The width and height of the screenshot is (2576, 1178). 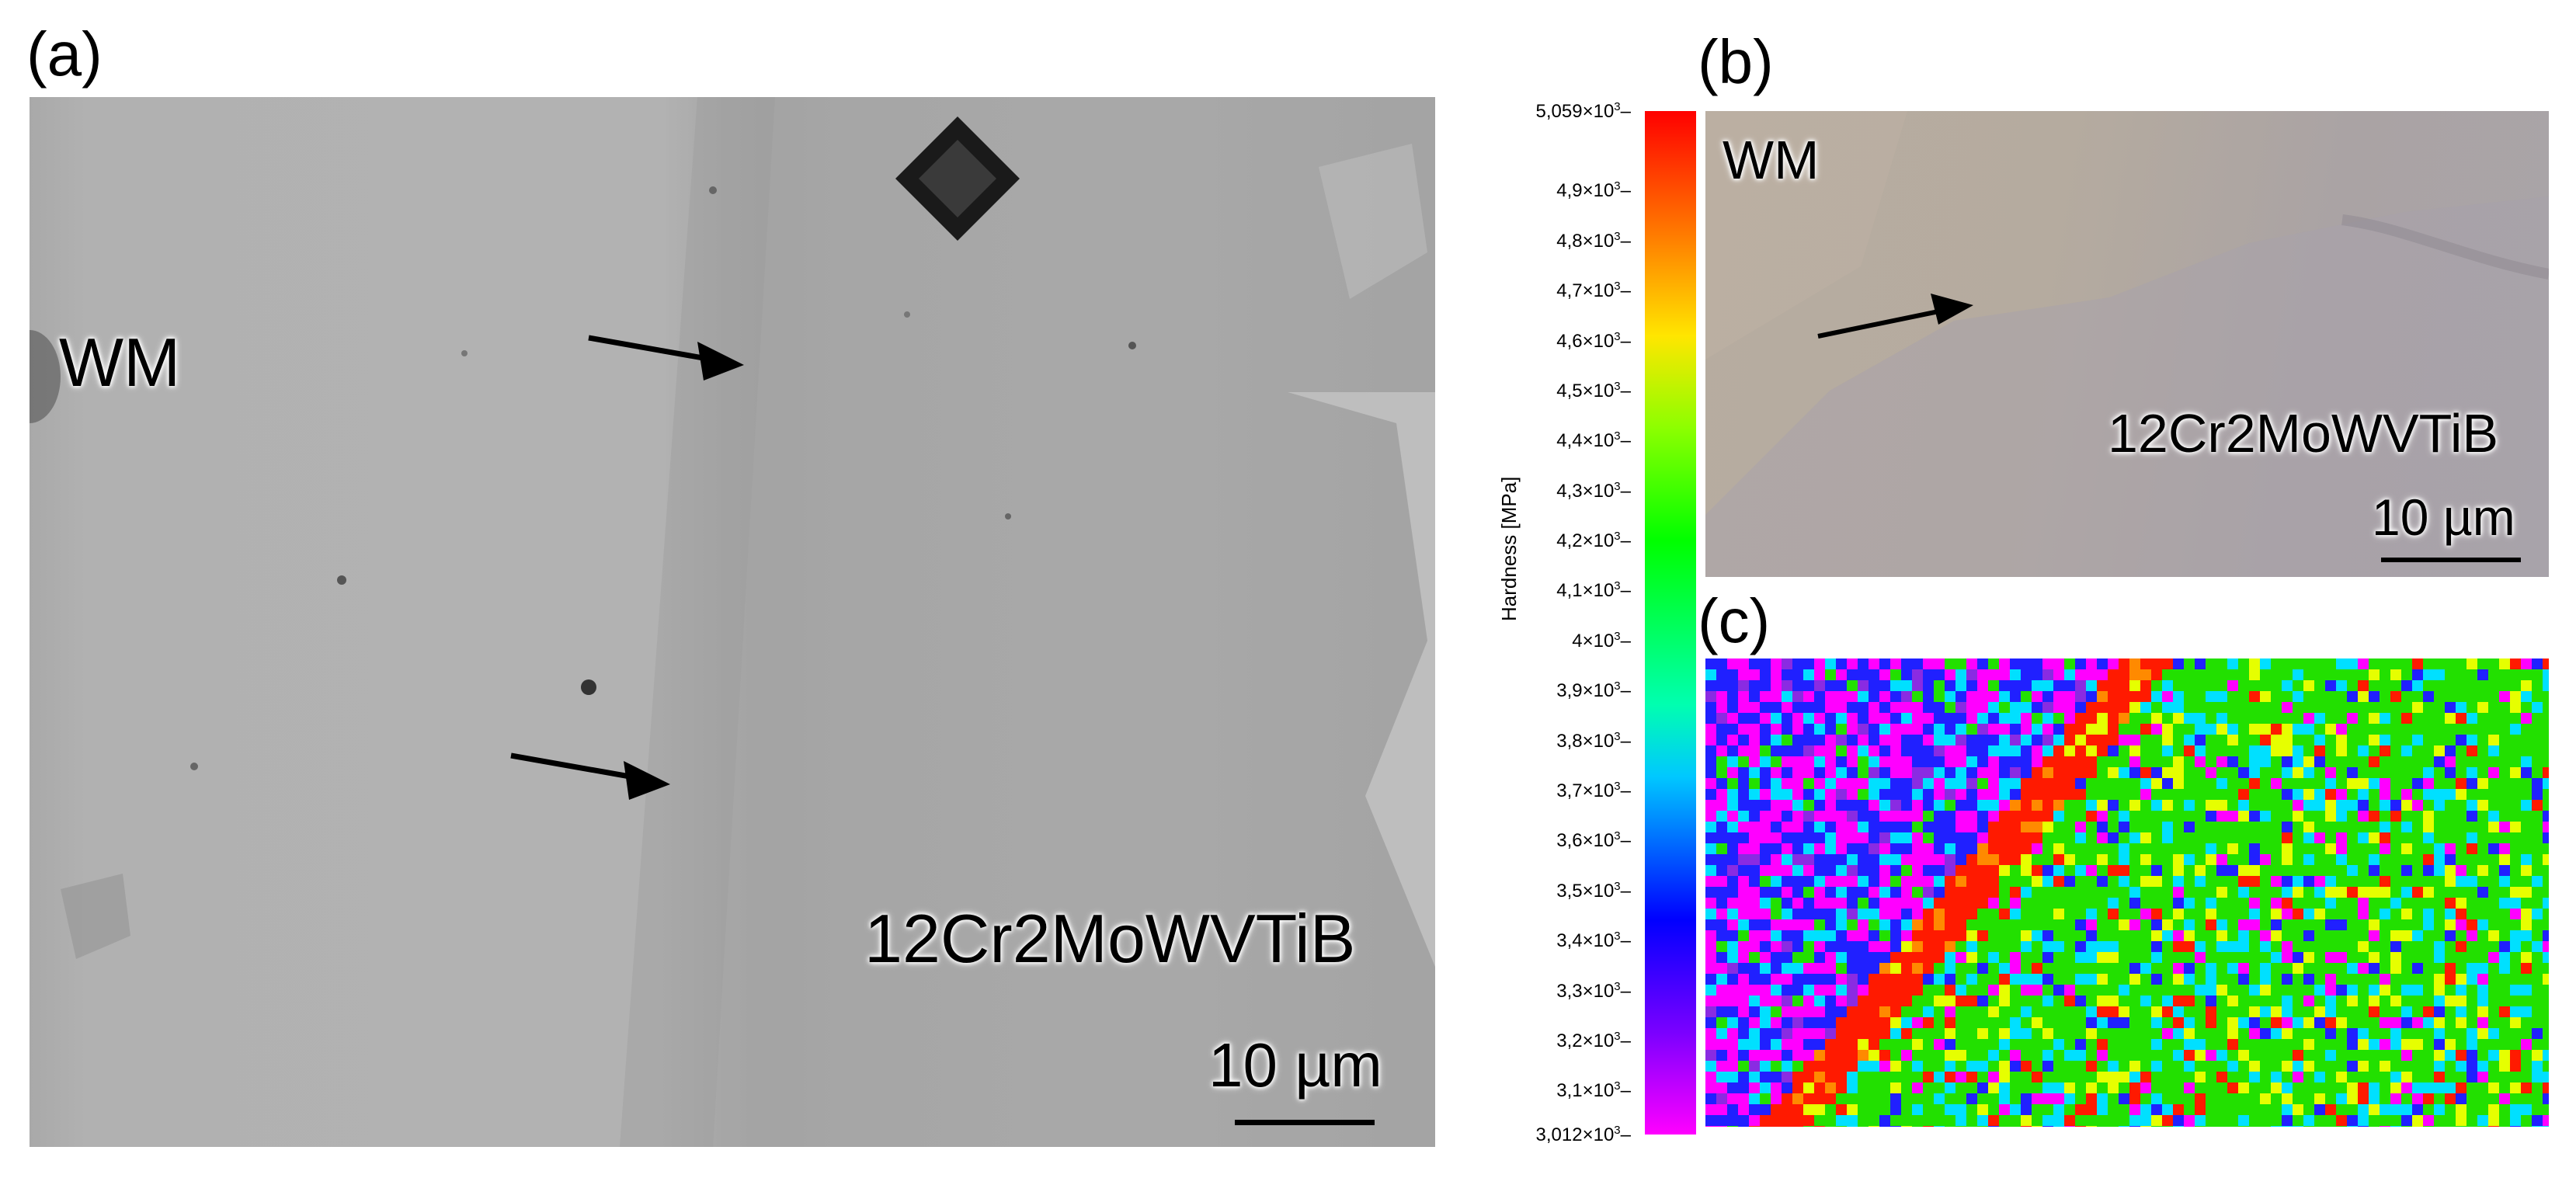 What do you see at coordinates (1593, 791) in the screenshot?
I see `colorbar-tick-label: 3,7×103–` at bounding box center [1593, 791].